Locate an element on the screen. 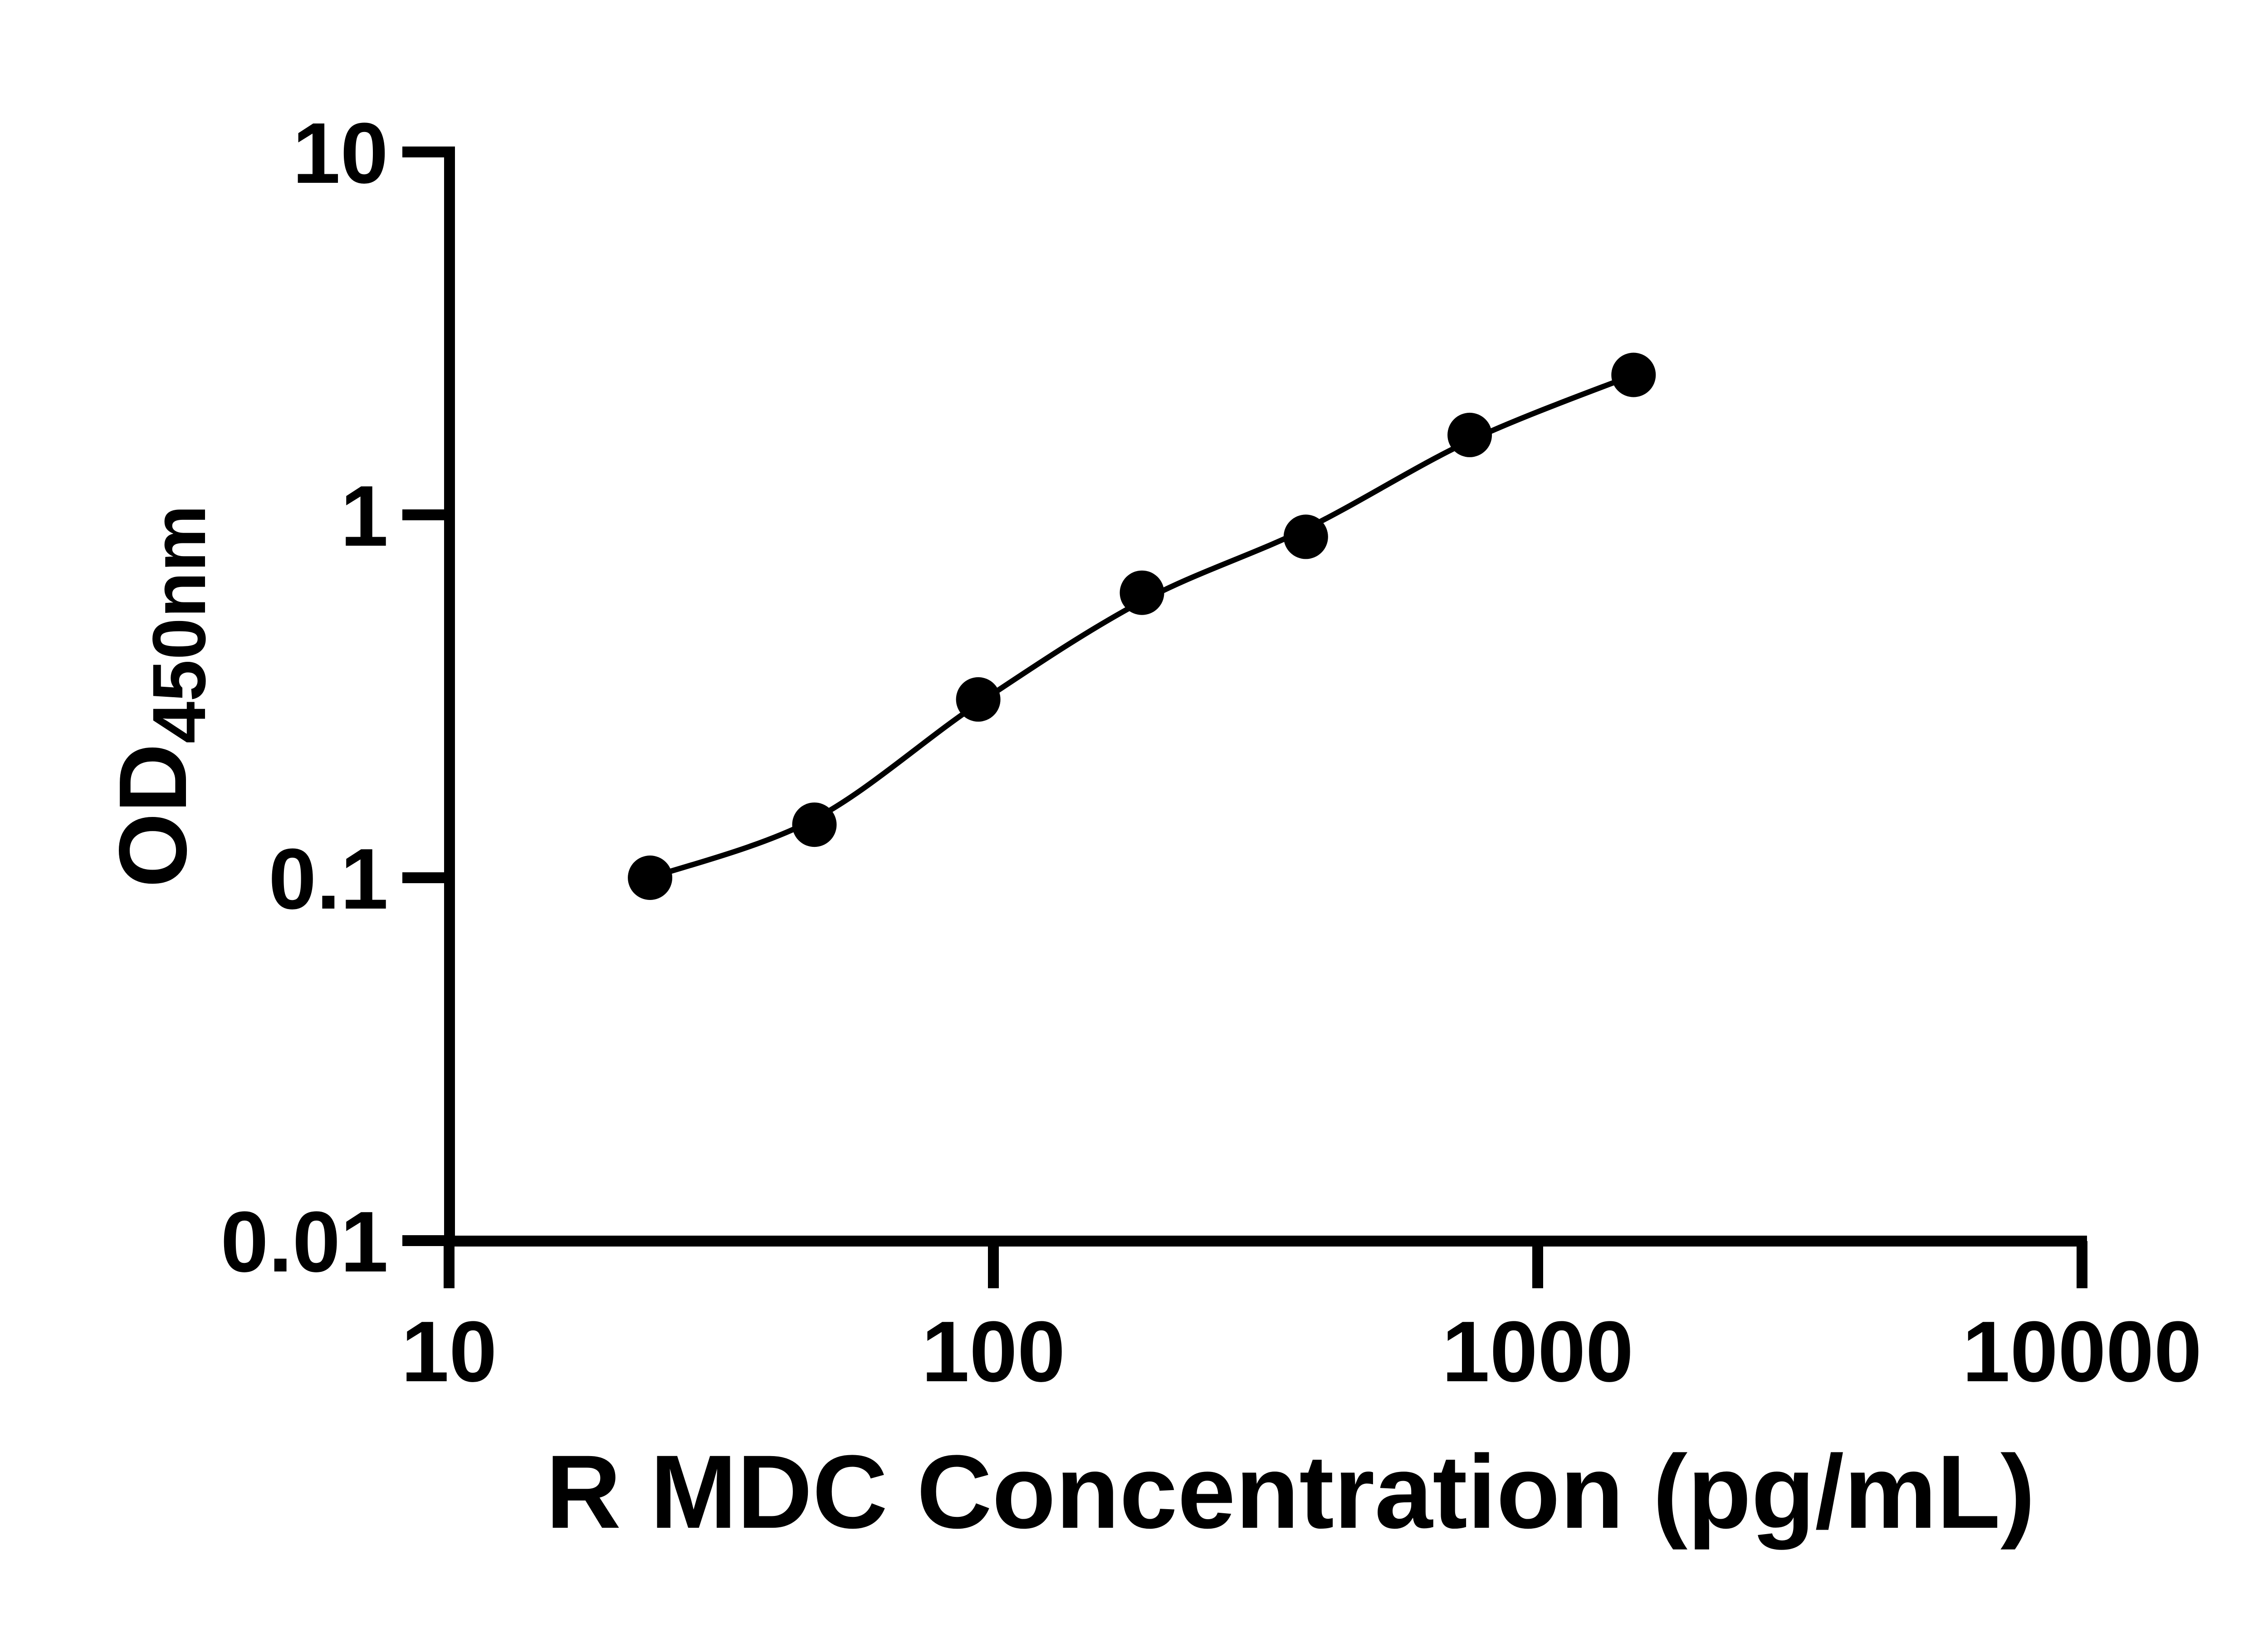 The width and height of the screenshot is (2268, 1633). y-tick-label: 0.01 is located at coordinates (304, 1242).